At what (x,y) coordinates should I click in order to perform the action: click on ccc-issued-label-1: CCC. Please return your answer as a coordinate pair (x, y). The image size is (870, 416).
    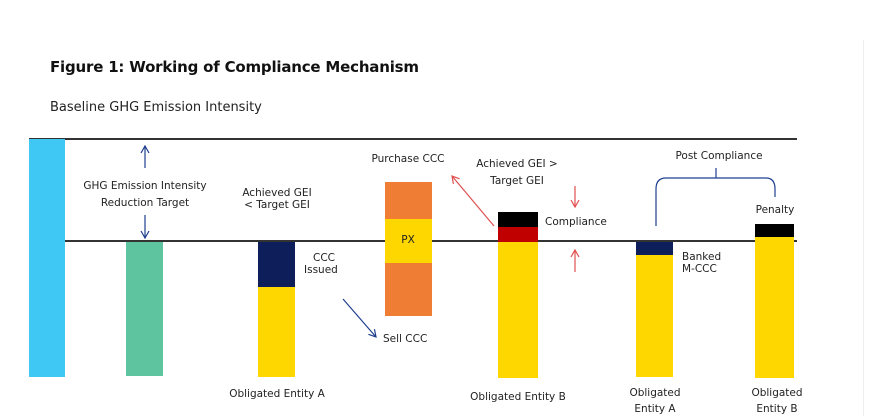
    Looking at the image, I should click on (324, 258).